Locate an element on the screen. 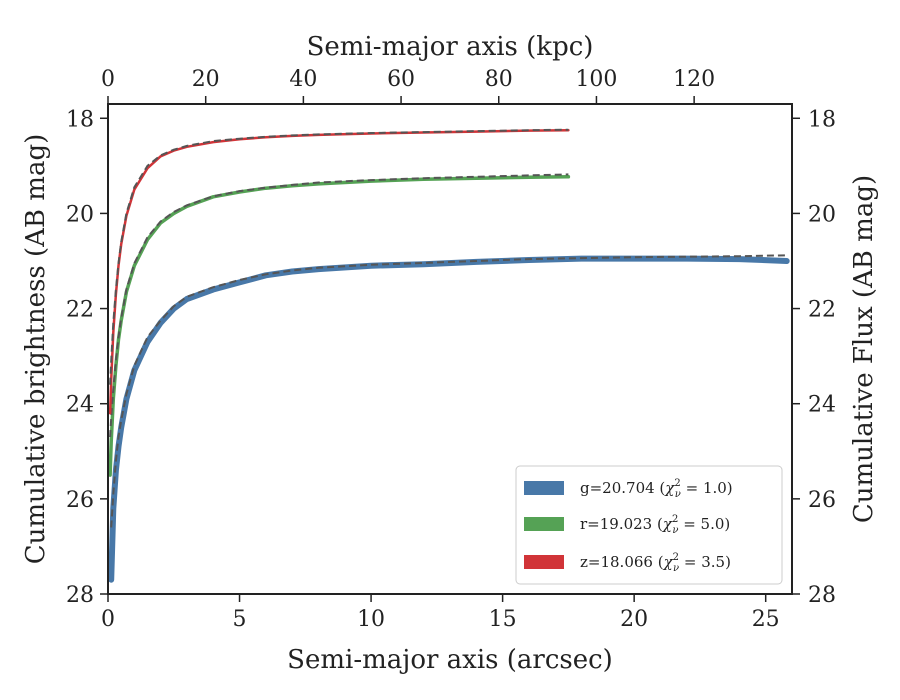 The image size is (900, 700). top-tick-label: 120 is located at coordinates (694, 79).